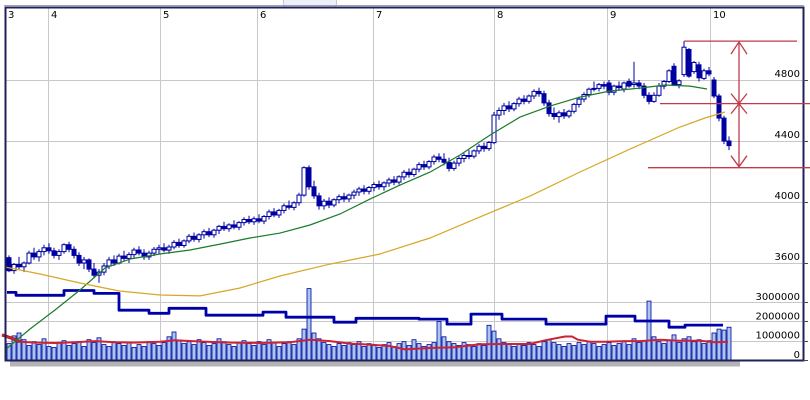 Image resolution: width=810 pixels, height=400 pixels. I want to click on month-label: 3, so click(11, 15).